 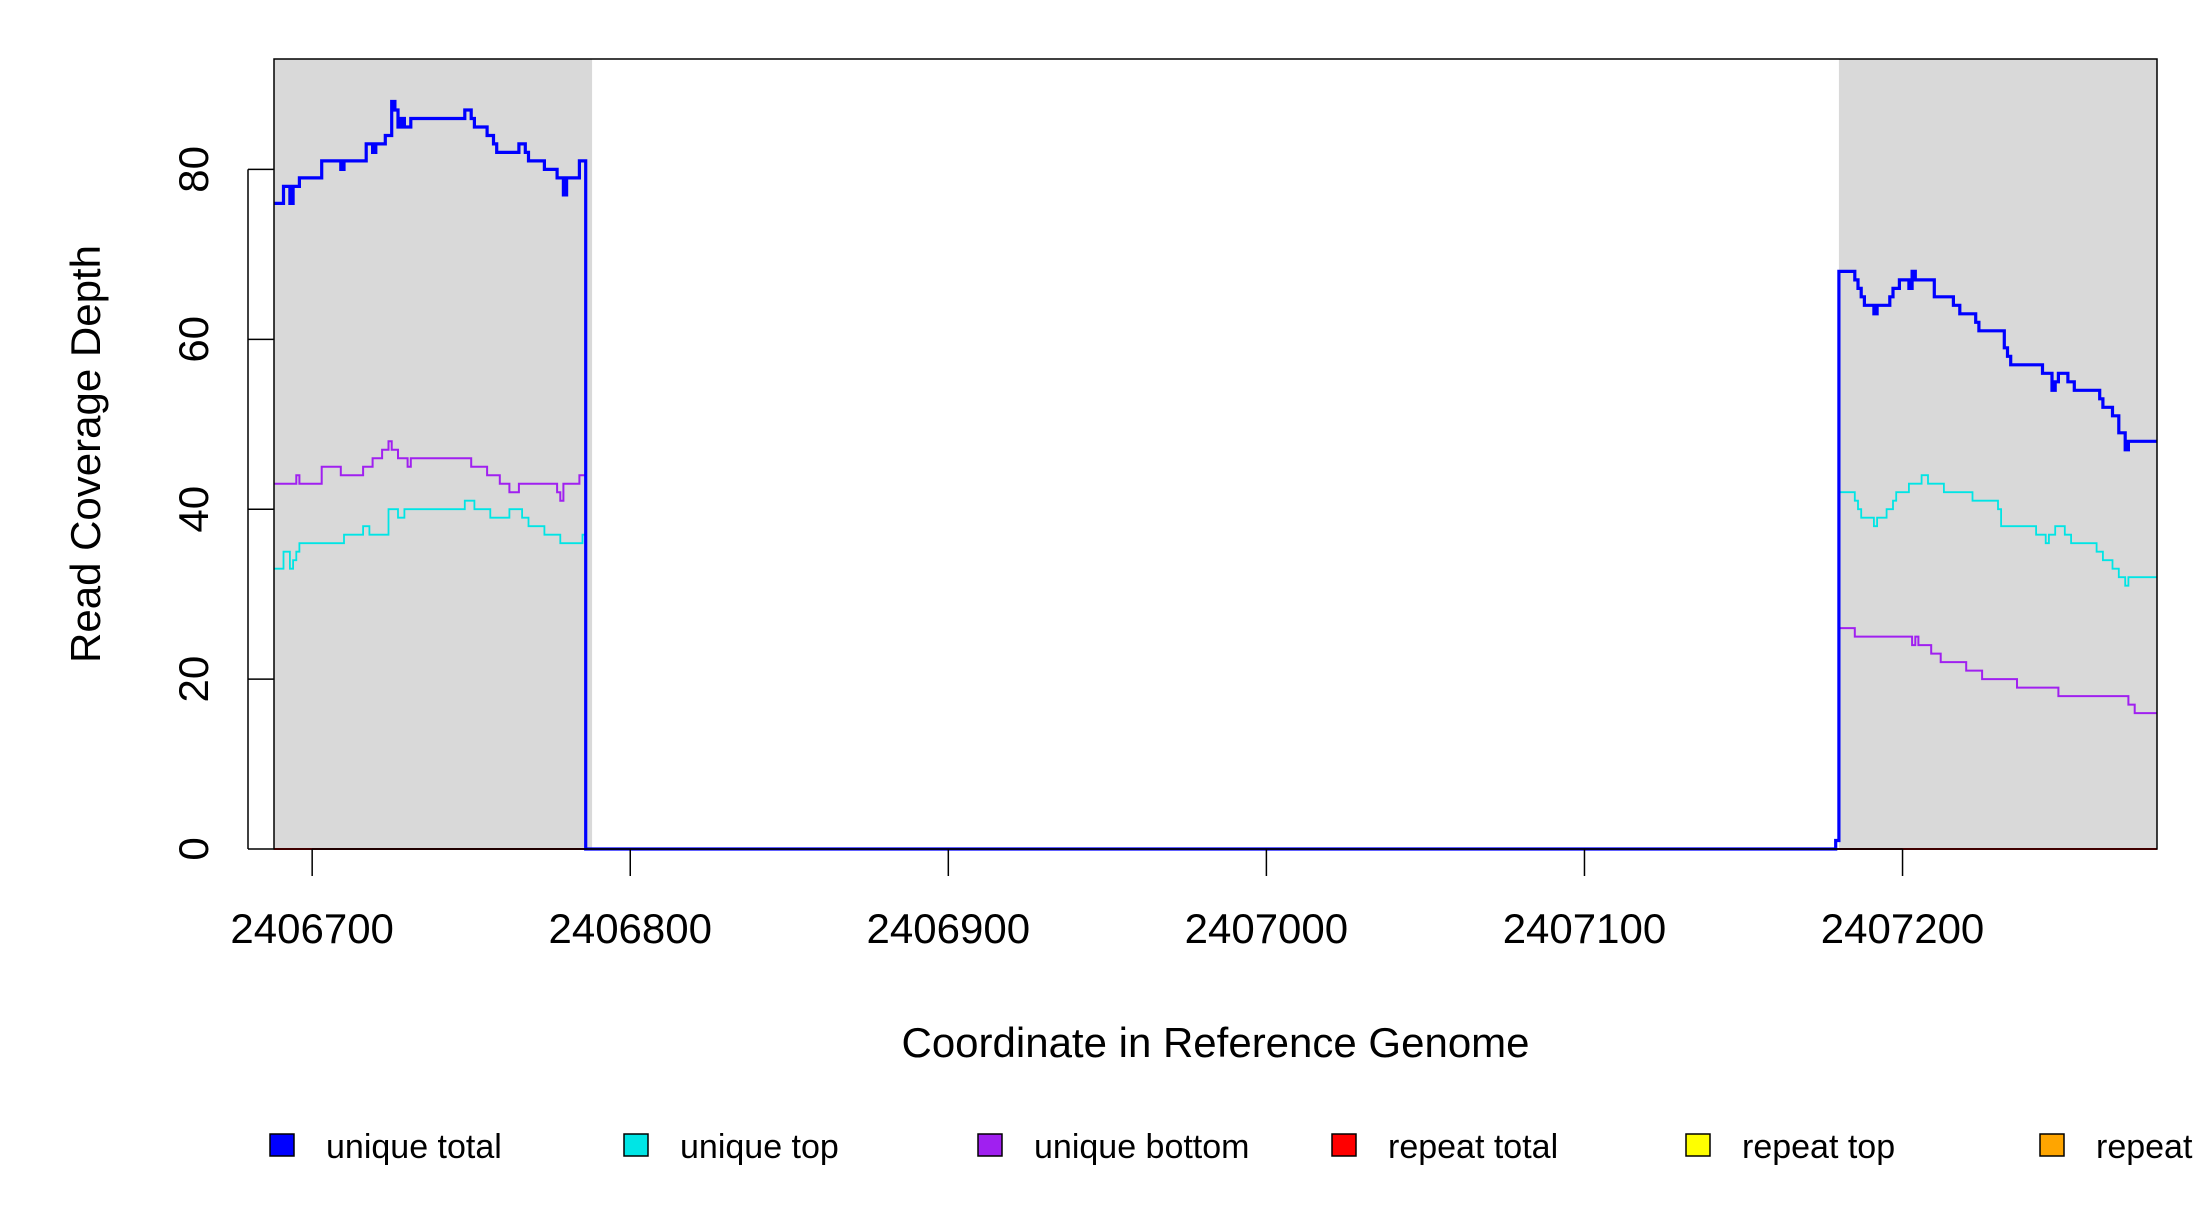 What do you see at coordinates (1698, 1145) in the screenshot?
I see `legend-swatch-repeat-top` at bounding box center [1698, 1145].